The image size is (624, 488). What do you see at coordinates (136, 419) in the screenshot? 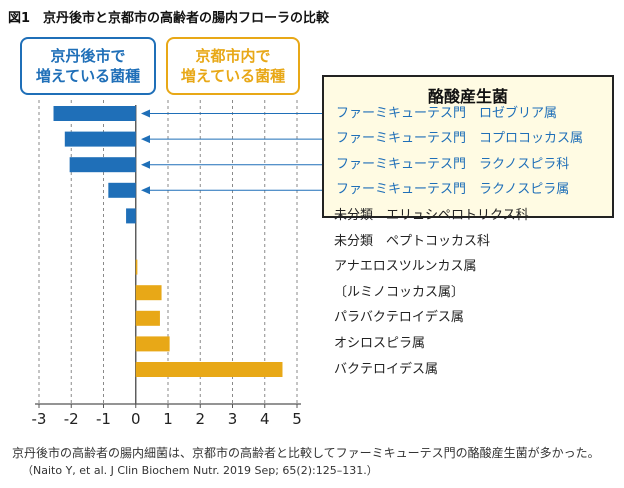
I see `x-tick-label: 0` at bounding box center [136, 419].